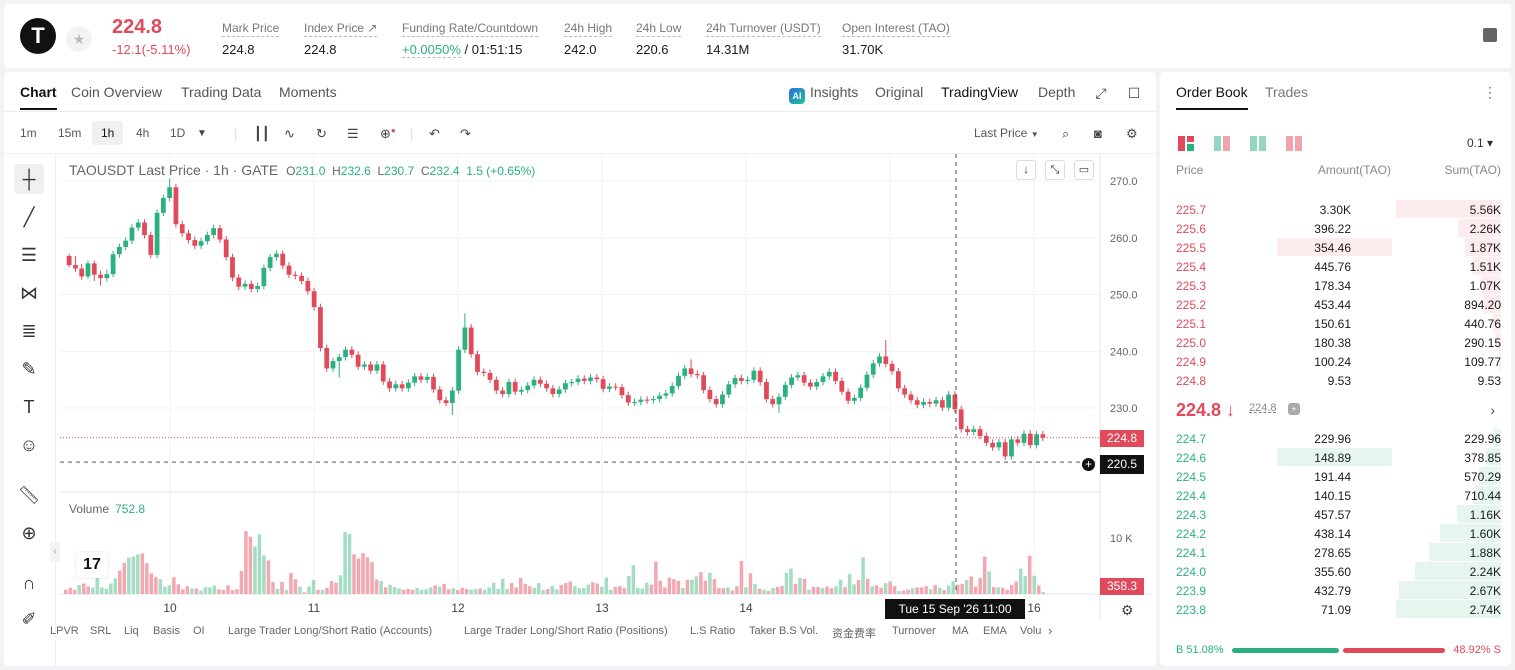  I want to click on view-tradingview: TradingView, so click(980, 92).